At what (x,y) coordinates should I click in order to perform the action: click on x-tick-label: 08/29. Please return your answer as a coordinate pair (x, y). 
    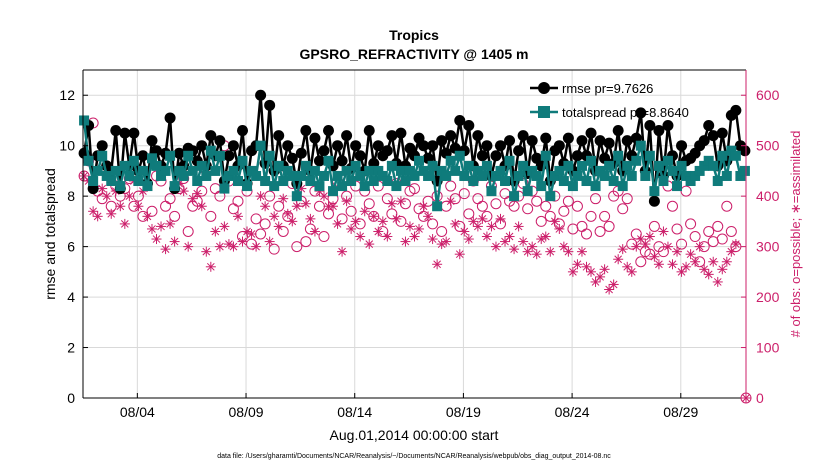
    Looking at the image, I should click on (680, 412).